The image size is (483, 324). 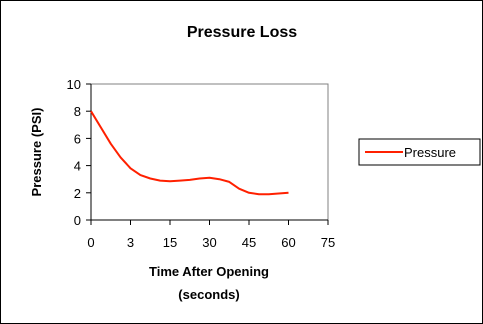 What do you see at coordinates (430, 152) in the screenshot?
I see `legend-pressure-label: Pressure` at bounding box center [430, 152].